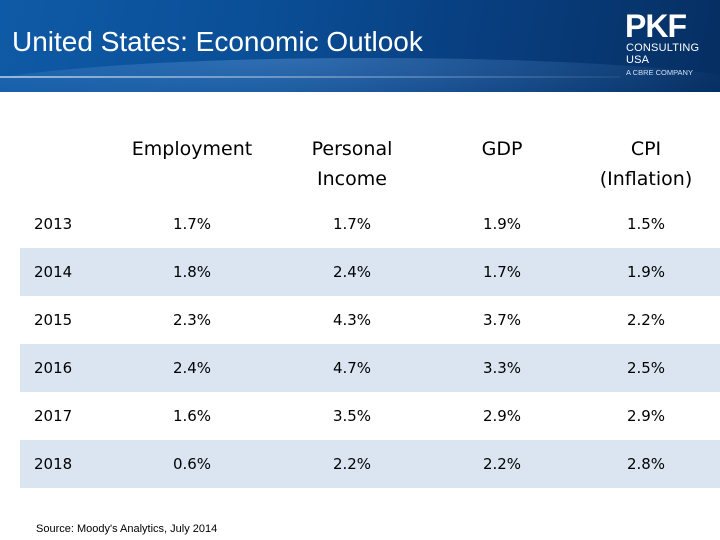  Describe the element at coordinates (502, 272) in the screenshot. I see `cell-gdp: 1.7%` at that location.